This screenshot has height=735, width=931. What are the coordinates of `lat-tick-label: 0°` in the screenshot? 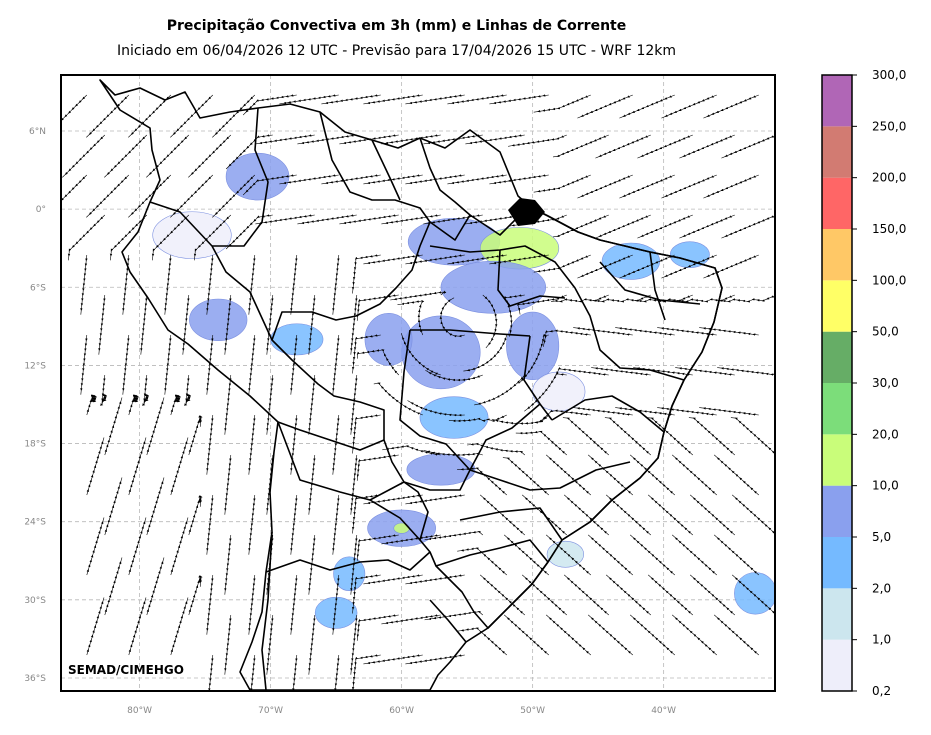 It's located at (41, 210).